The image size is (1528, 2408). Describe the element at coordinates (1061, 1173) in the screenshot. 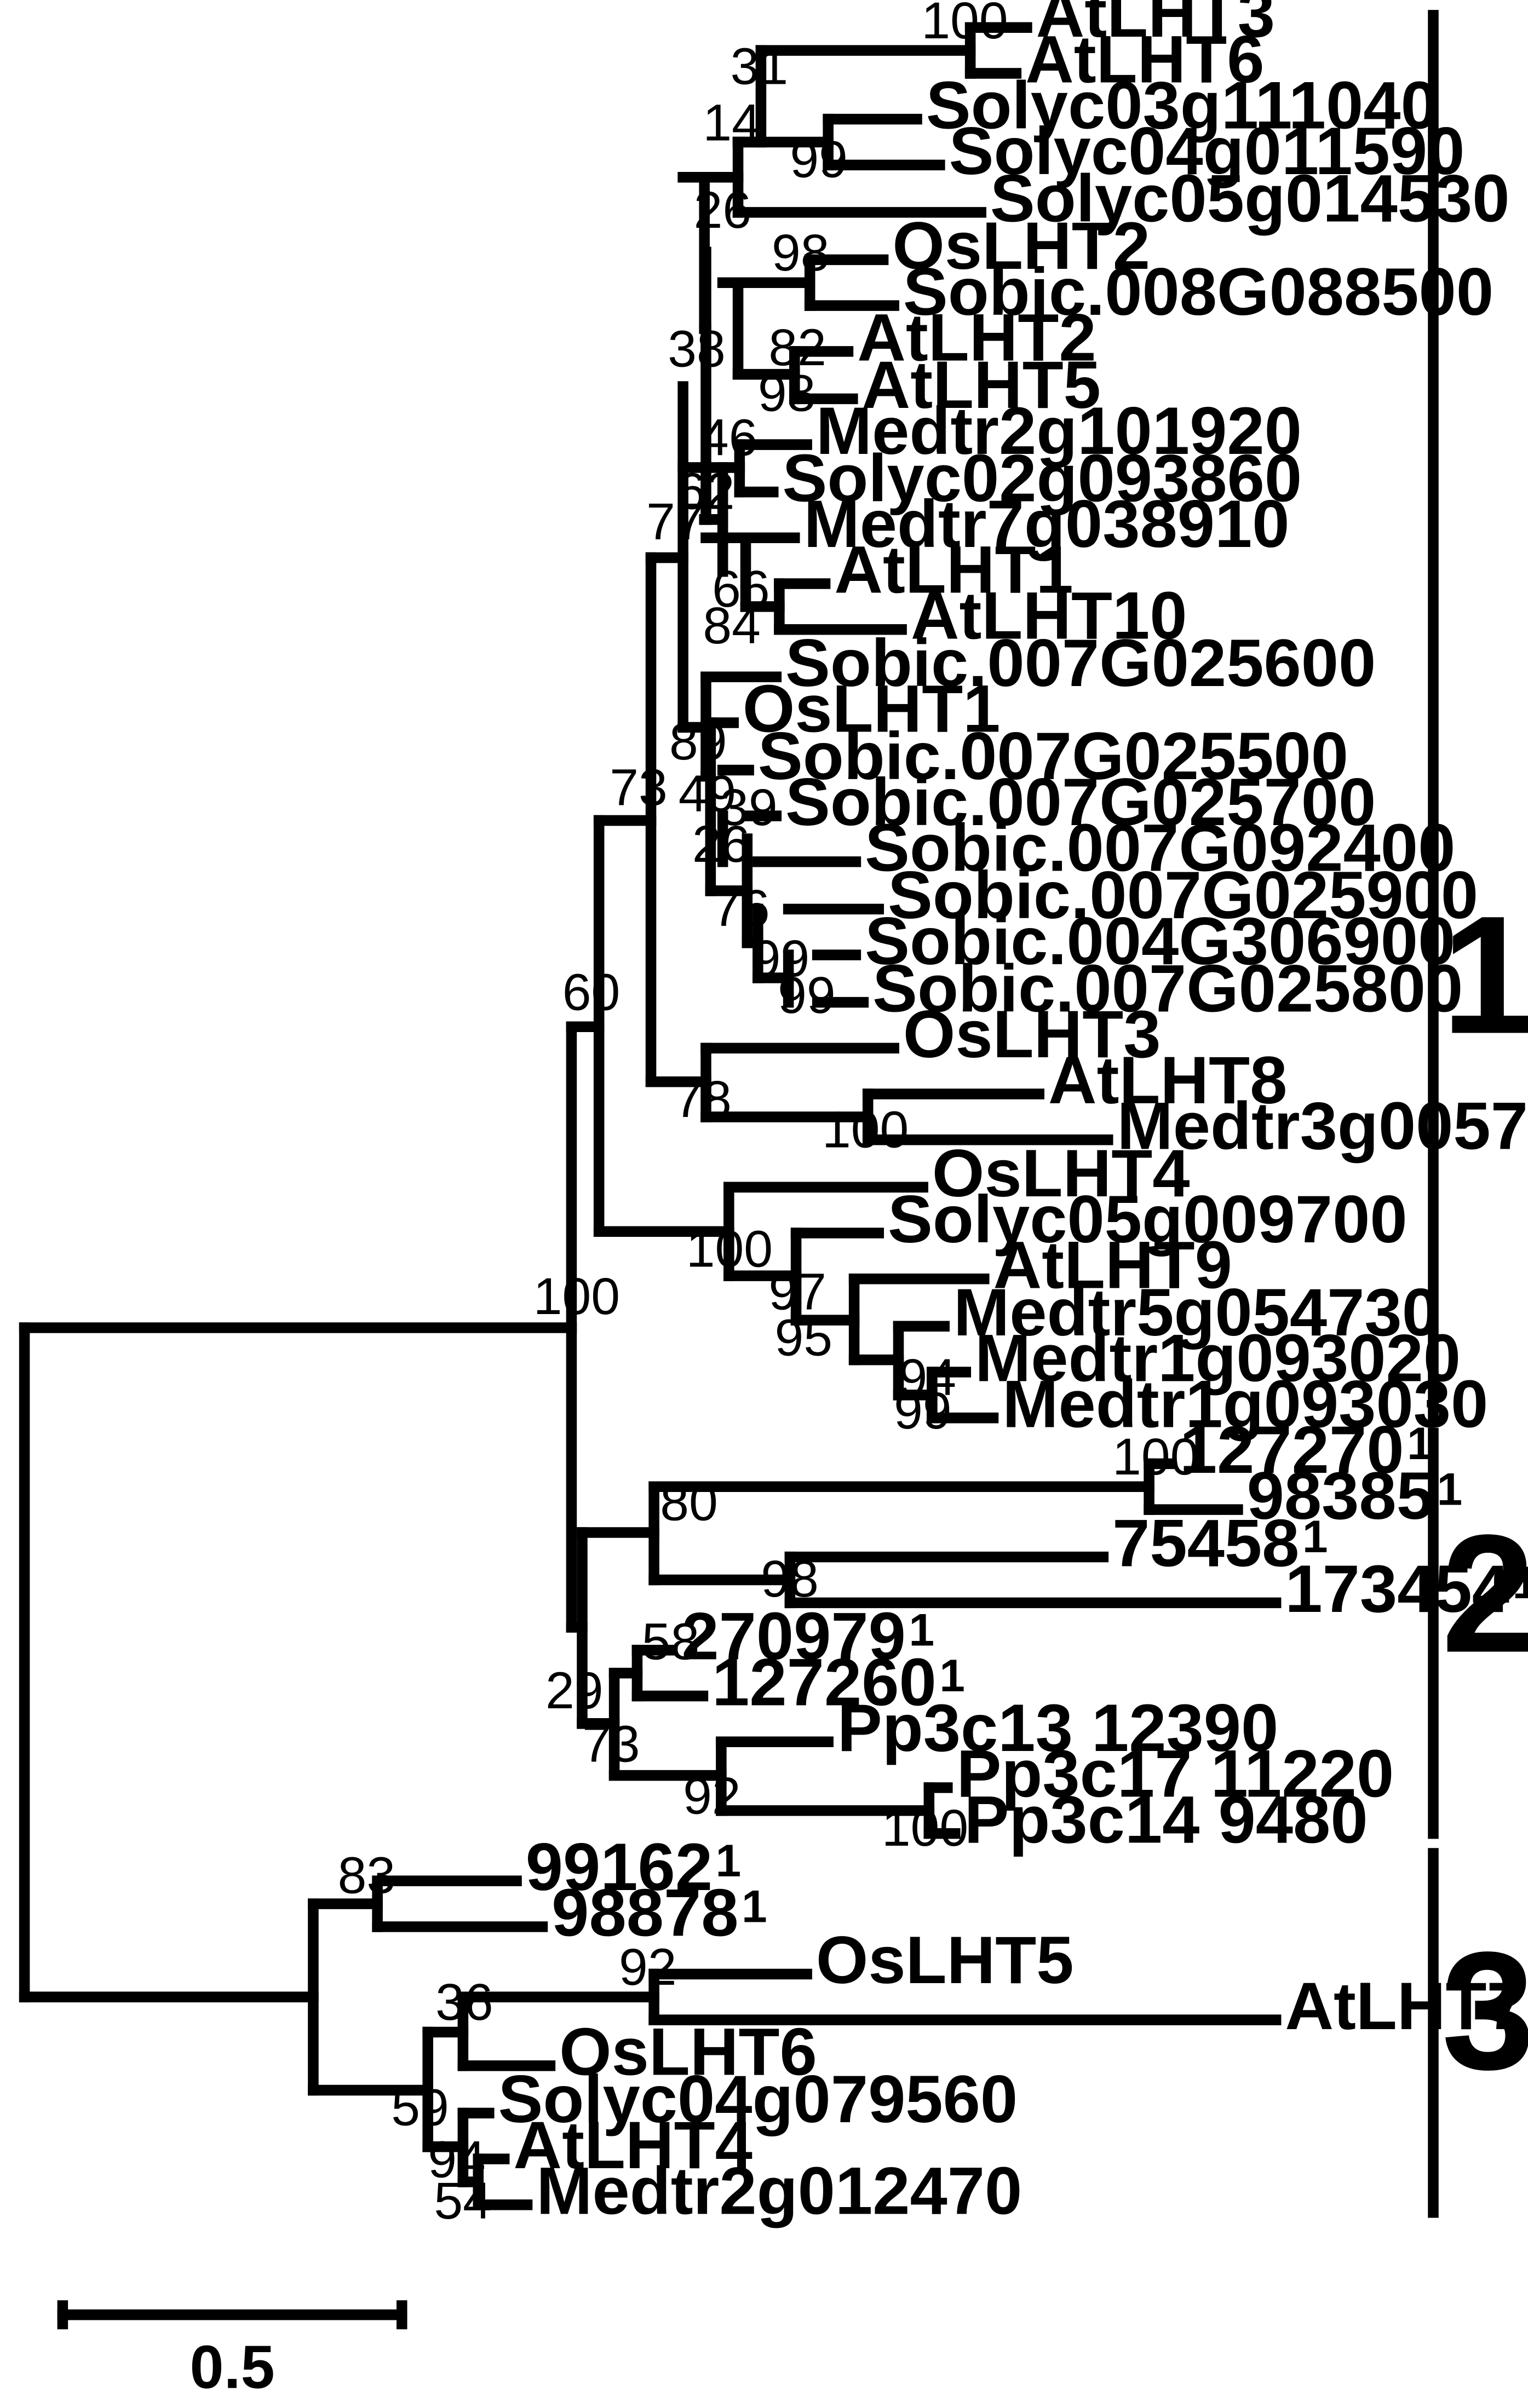

I see `taxon-label: OsLHT4` at that location.